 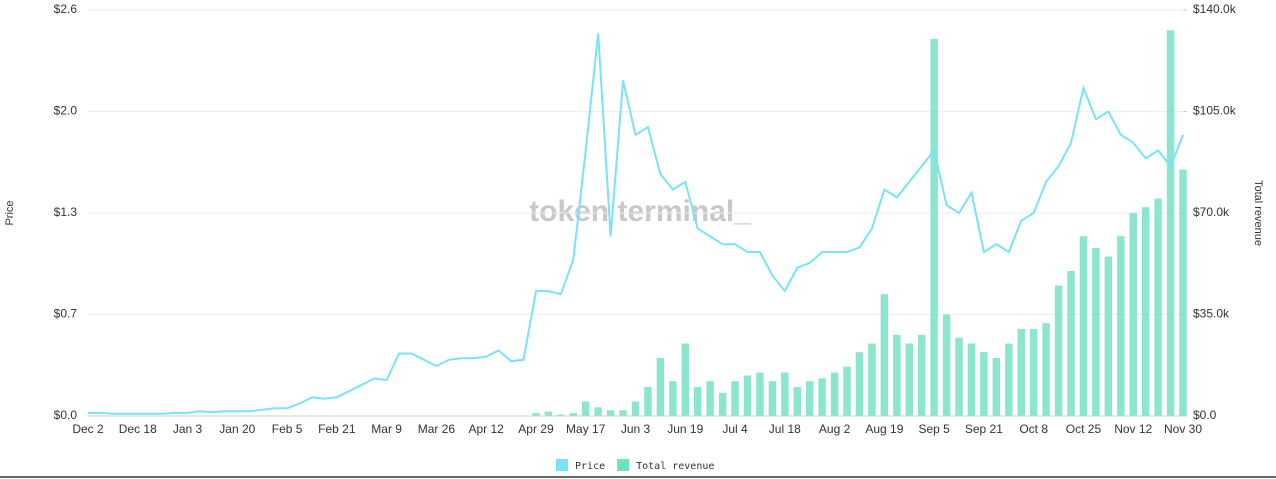 What do you see at coordinates (640, 211) in the screenshot?
I see `watermark: token terminal_` at bounding box center [640, 211].